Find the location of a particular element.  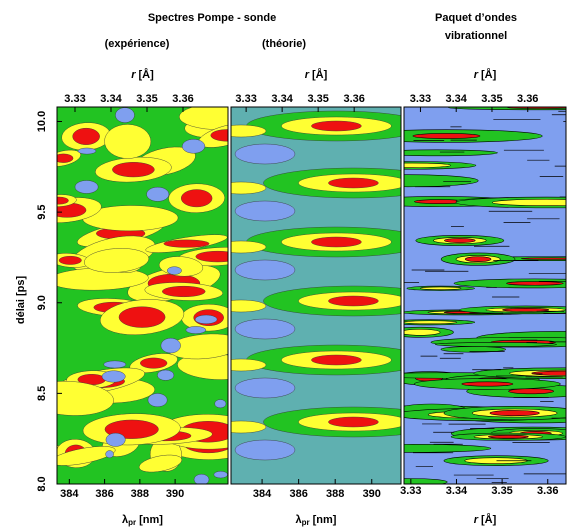

x-tick-label: 386 is located at coordinates (298, 494).